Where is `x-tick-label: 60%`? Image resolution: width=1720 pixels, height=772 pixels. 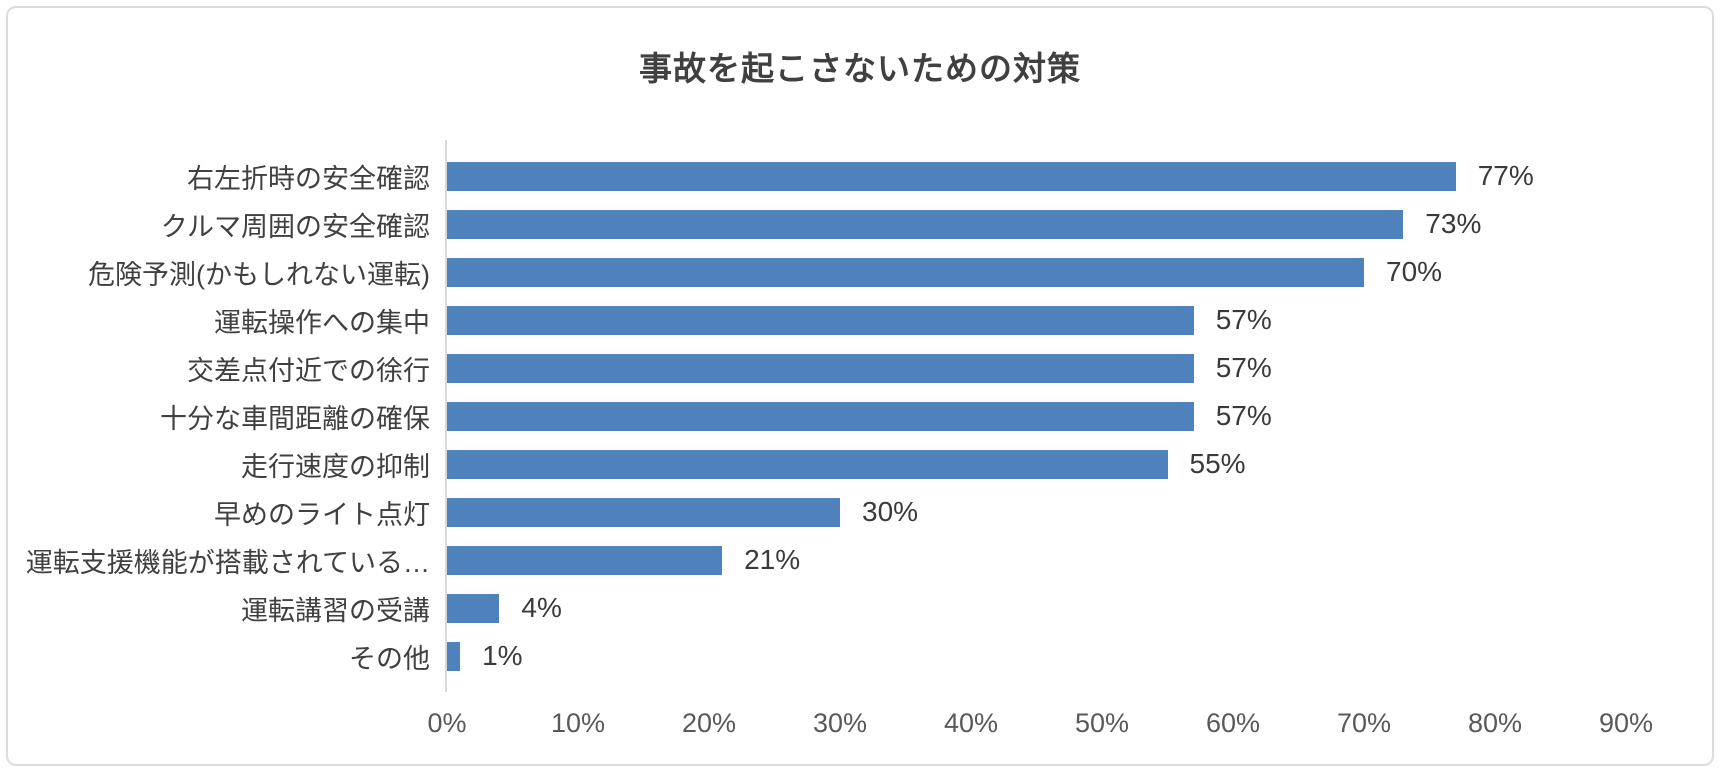 x-tick-label: 60% is located at coordinates (1233, 723).